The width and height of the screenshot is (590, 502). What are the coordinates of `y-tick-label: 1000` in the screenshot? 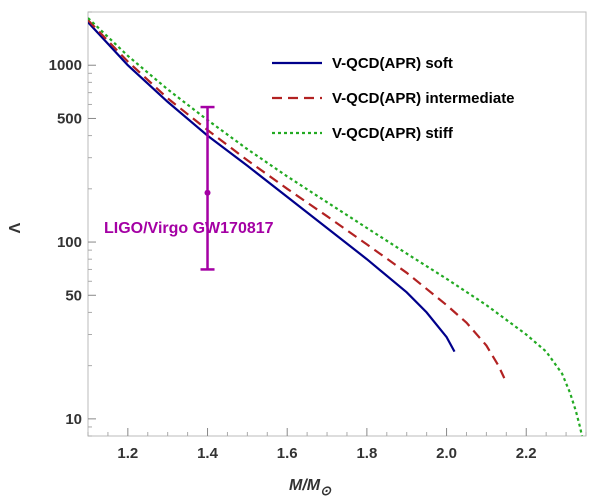 It's located at (65, 65).